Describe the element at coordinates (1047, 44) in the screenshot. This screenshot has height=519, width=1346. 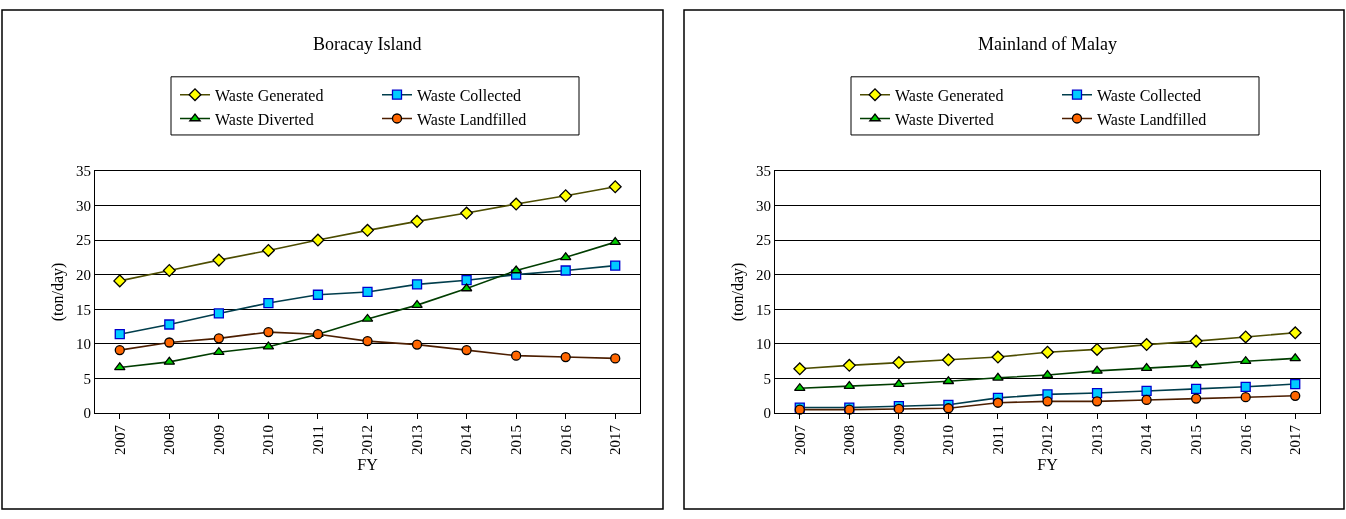
I see `chart-title: Mainland of Malay` at that location.